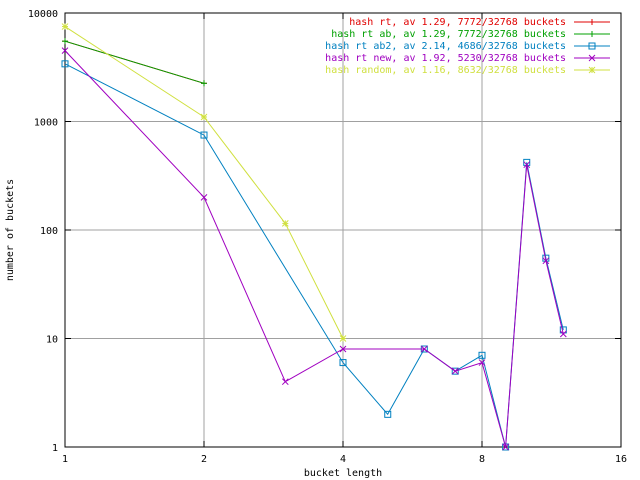 Image resolution: width=640 pixels, height=480 pixels. Describe the element at coordinates (46, 123) in the screenshot. I see `y-tick-label: 1000` at that location.